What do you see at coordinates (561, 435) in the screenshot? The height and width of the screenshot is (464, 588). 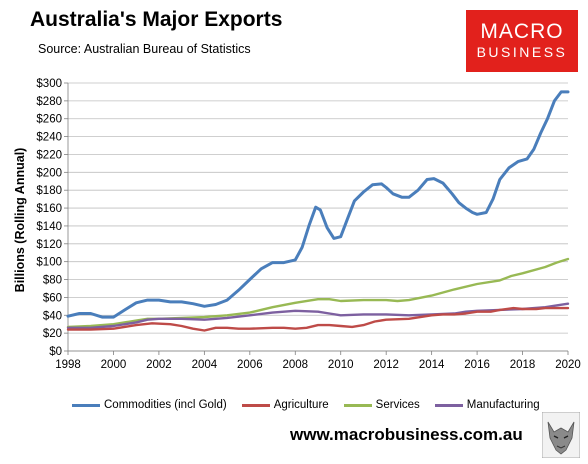 I see `wolf-mascot-icon` at bounding box center [561, 435].